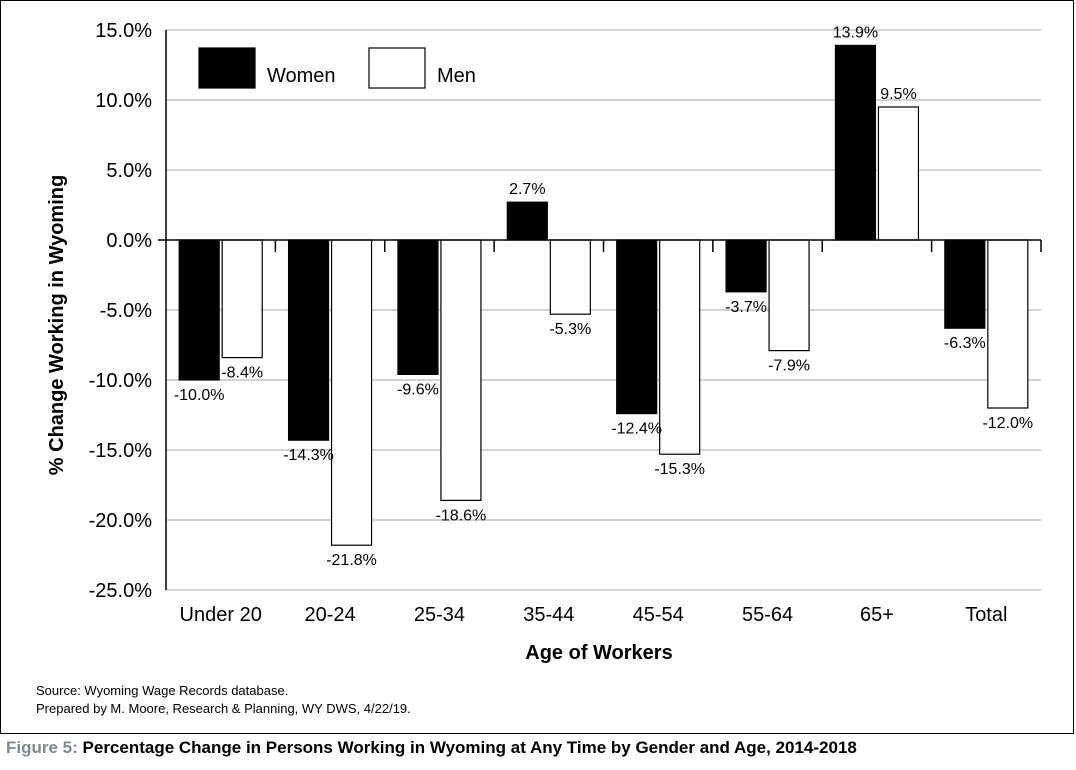 Image resolution: width=1076 pixels, height=770 pixels. I want to click on legend-label-women: Women, so click(301, 76).